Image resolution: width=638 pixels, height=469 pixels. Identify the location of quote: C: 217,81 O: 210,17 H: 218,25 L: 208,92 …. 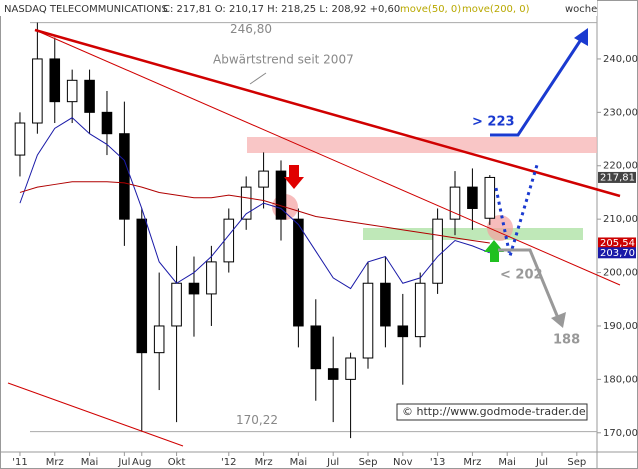
(281, 9).